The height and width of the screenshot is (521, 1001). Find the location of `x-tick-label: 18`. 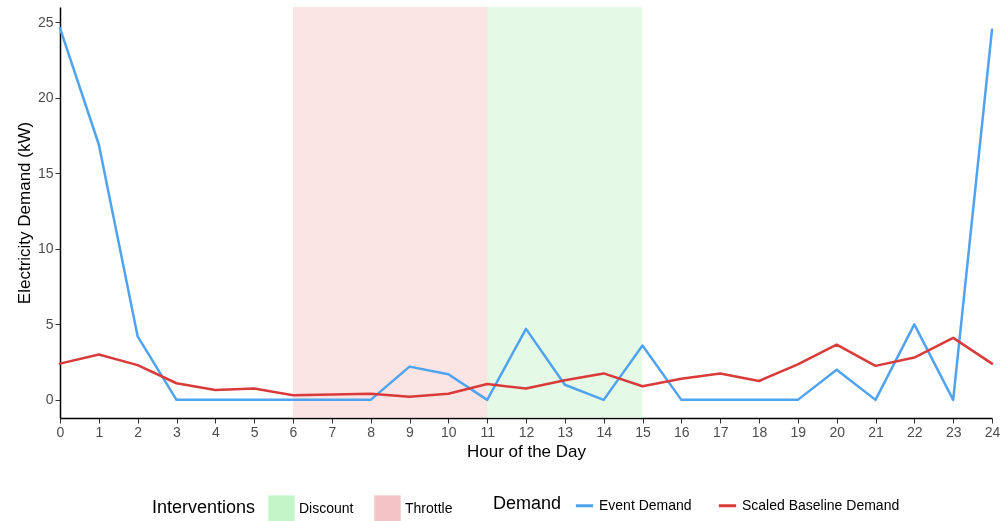

x-tick-label: 18 is located at coordinates (759, 431).